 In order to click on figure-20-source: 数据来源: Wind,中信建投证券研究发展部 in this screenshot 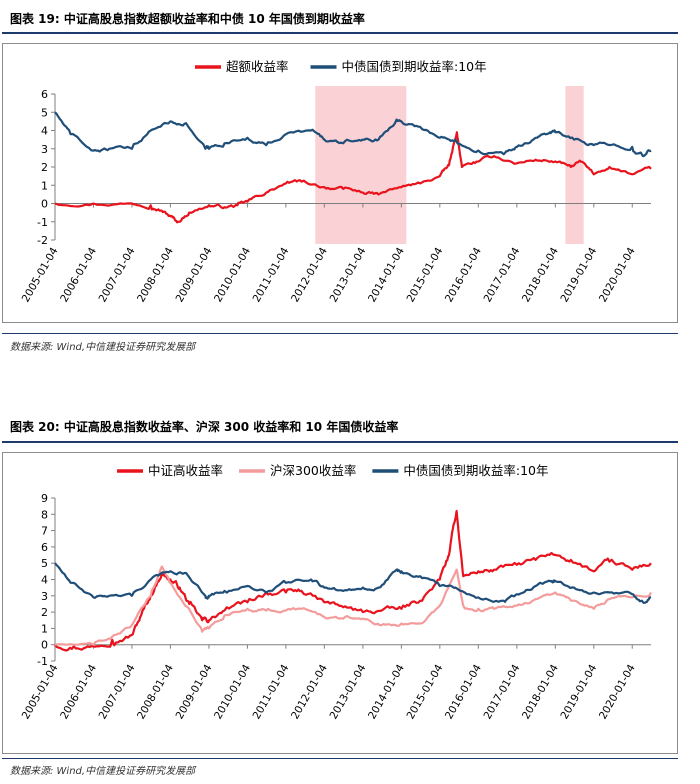, I will do `click(103, 771)`.